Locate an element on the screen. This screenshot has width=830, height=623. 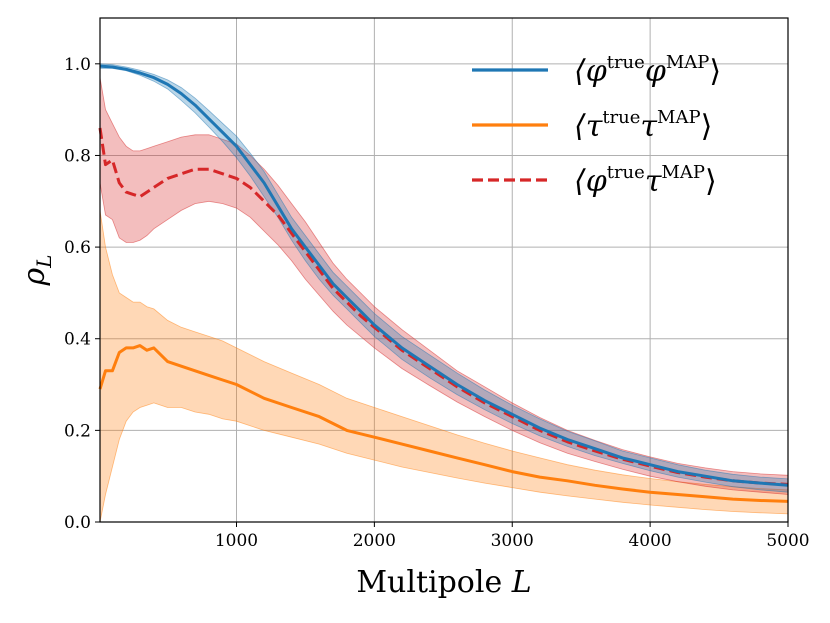
y-tick-label: 0.6 is located at coordinates (77, 248).